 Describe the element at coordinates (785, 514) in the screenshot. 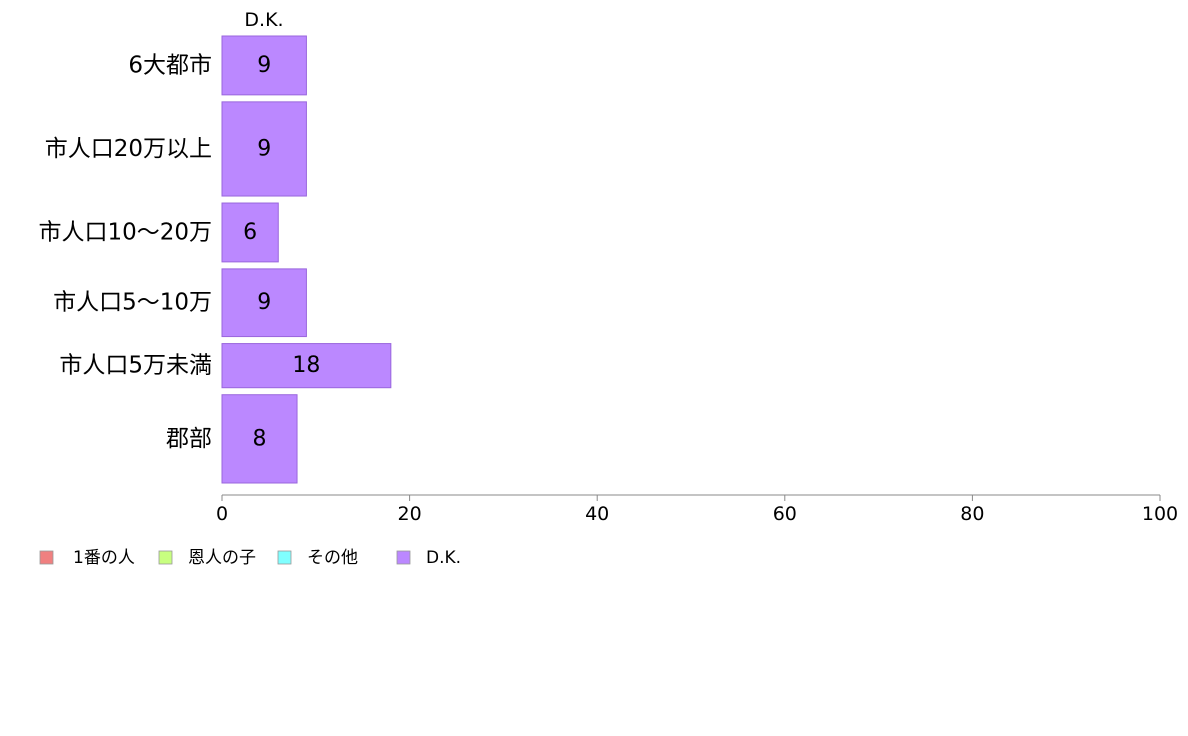

I see `x-tick-label: 60` at that location.